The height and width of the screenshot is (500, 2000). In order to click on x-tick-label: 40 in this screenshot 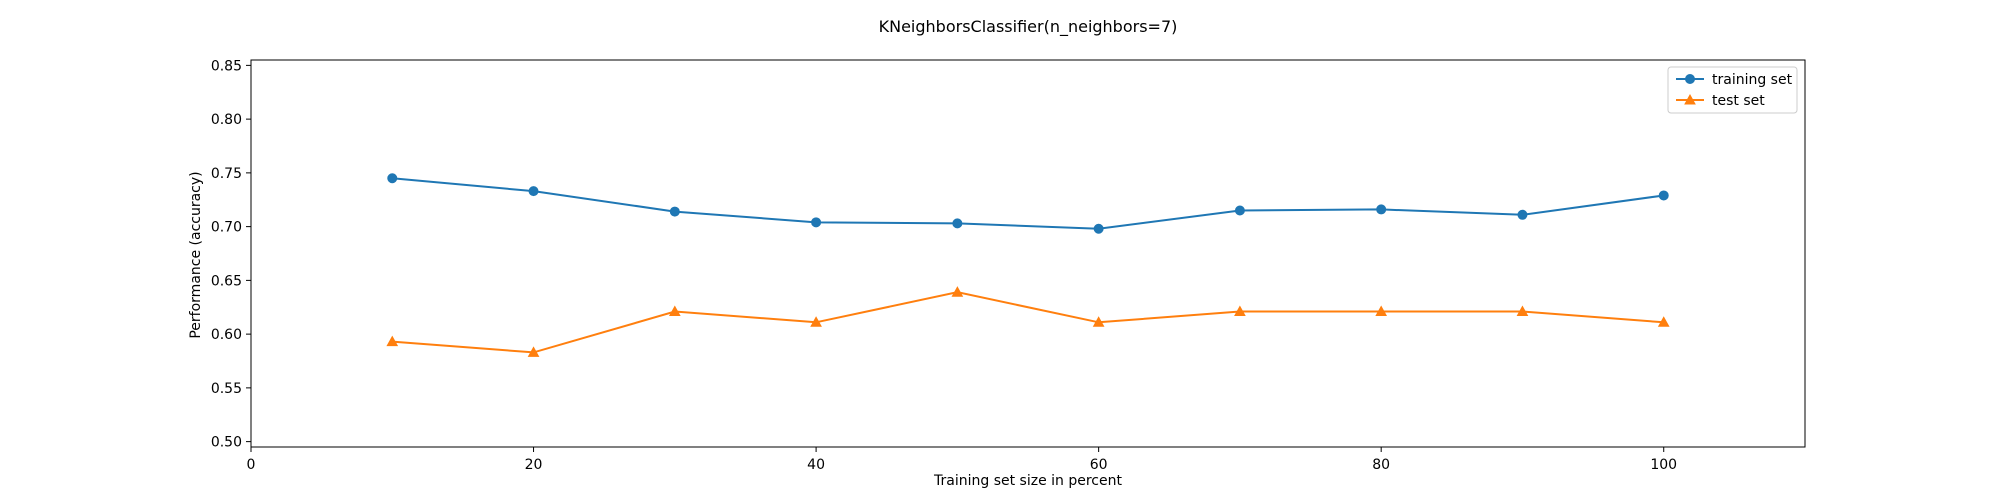, I will do `click(816, 465)`.